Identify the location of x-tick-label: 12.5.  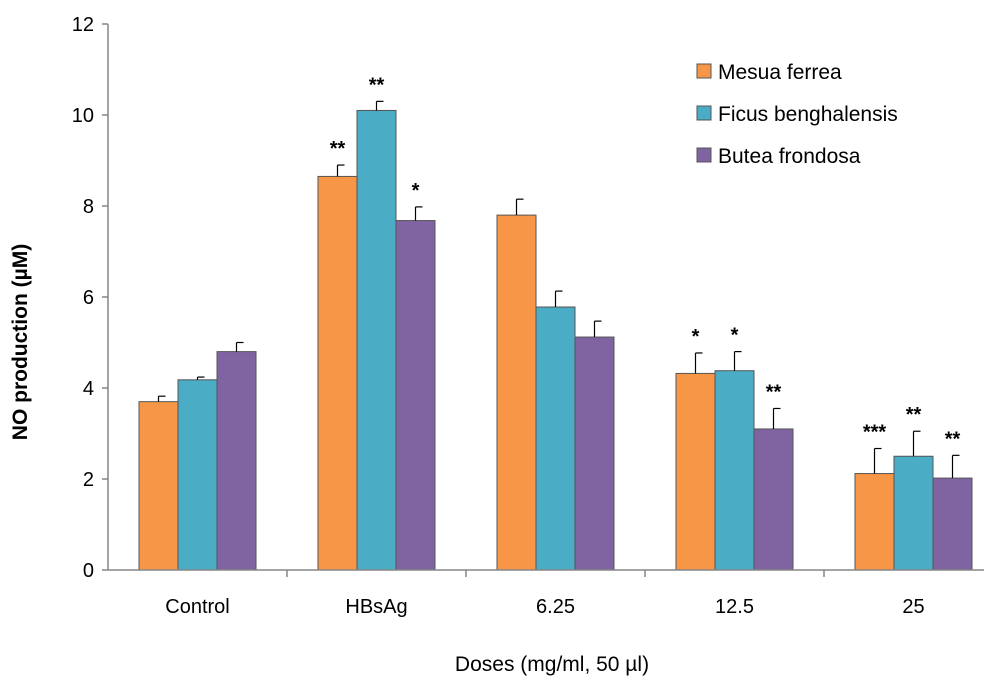
(734, 607).